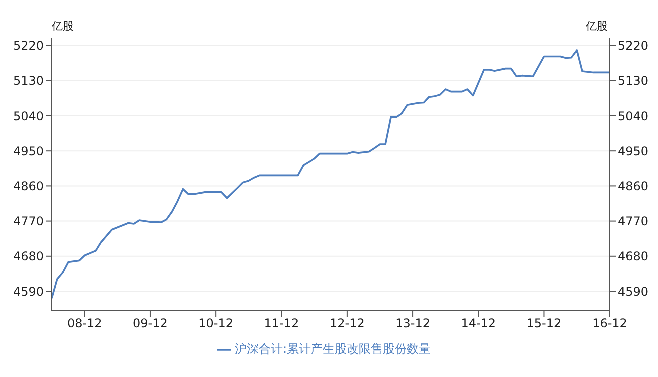  What do you see at coordinates (347, 323) in the screenshot?
I see `x-tick-label: 12-12` at bounding box center [347, 323].